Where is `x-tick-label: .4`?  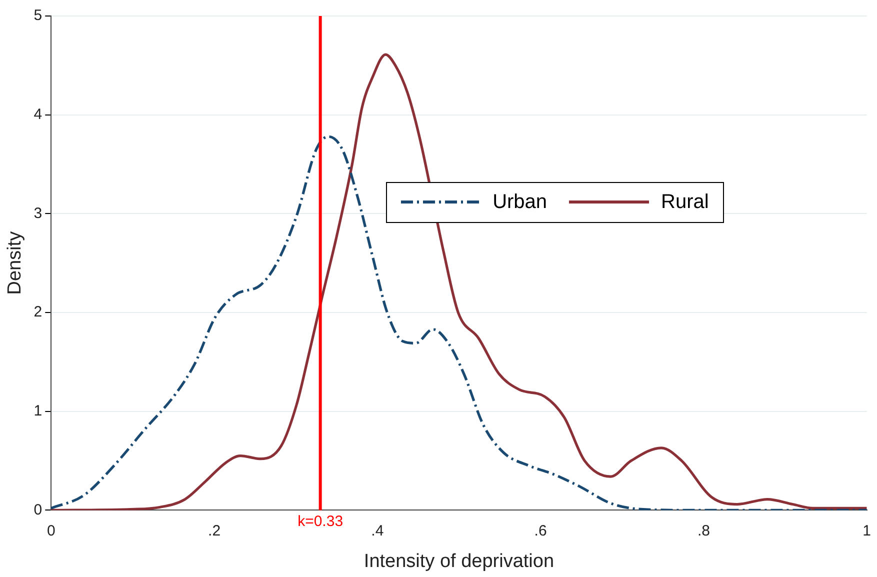
x-tick-label: .4 is located at coordinates (377, 531).